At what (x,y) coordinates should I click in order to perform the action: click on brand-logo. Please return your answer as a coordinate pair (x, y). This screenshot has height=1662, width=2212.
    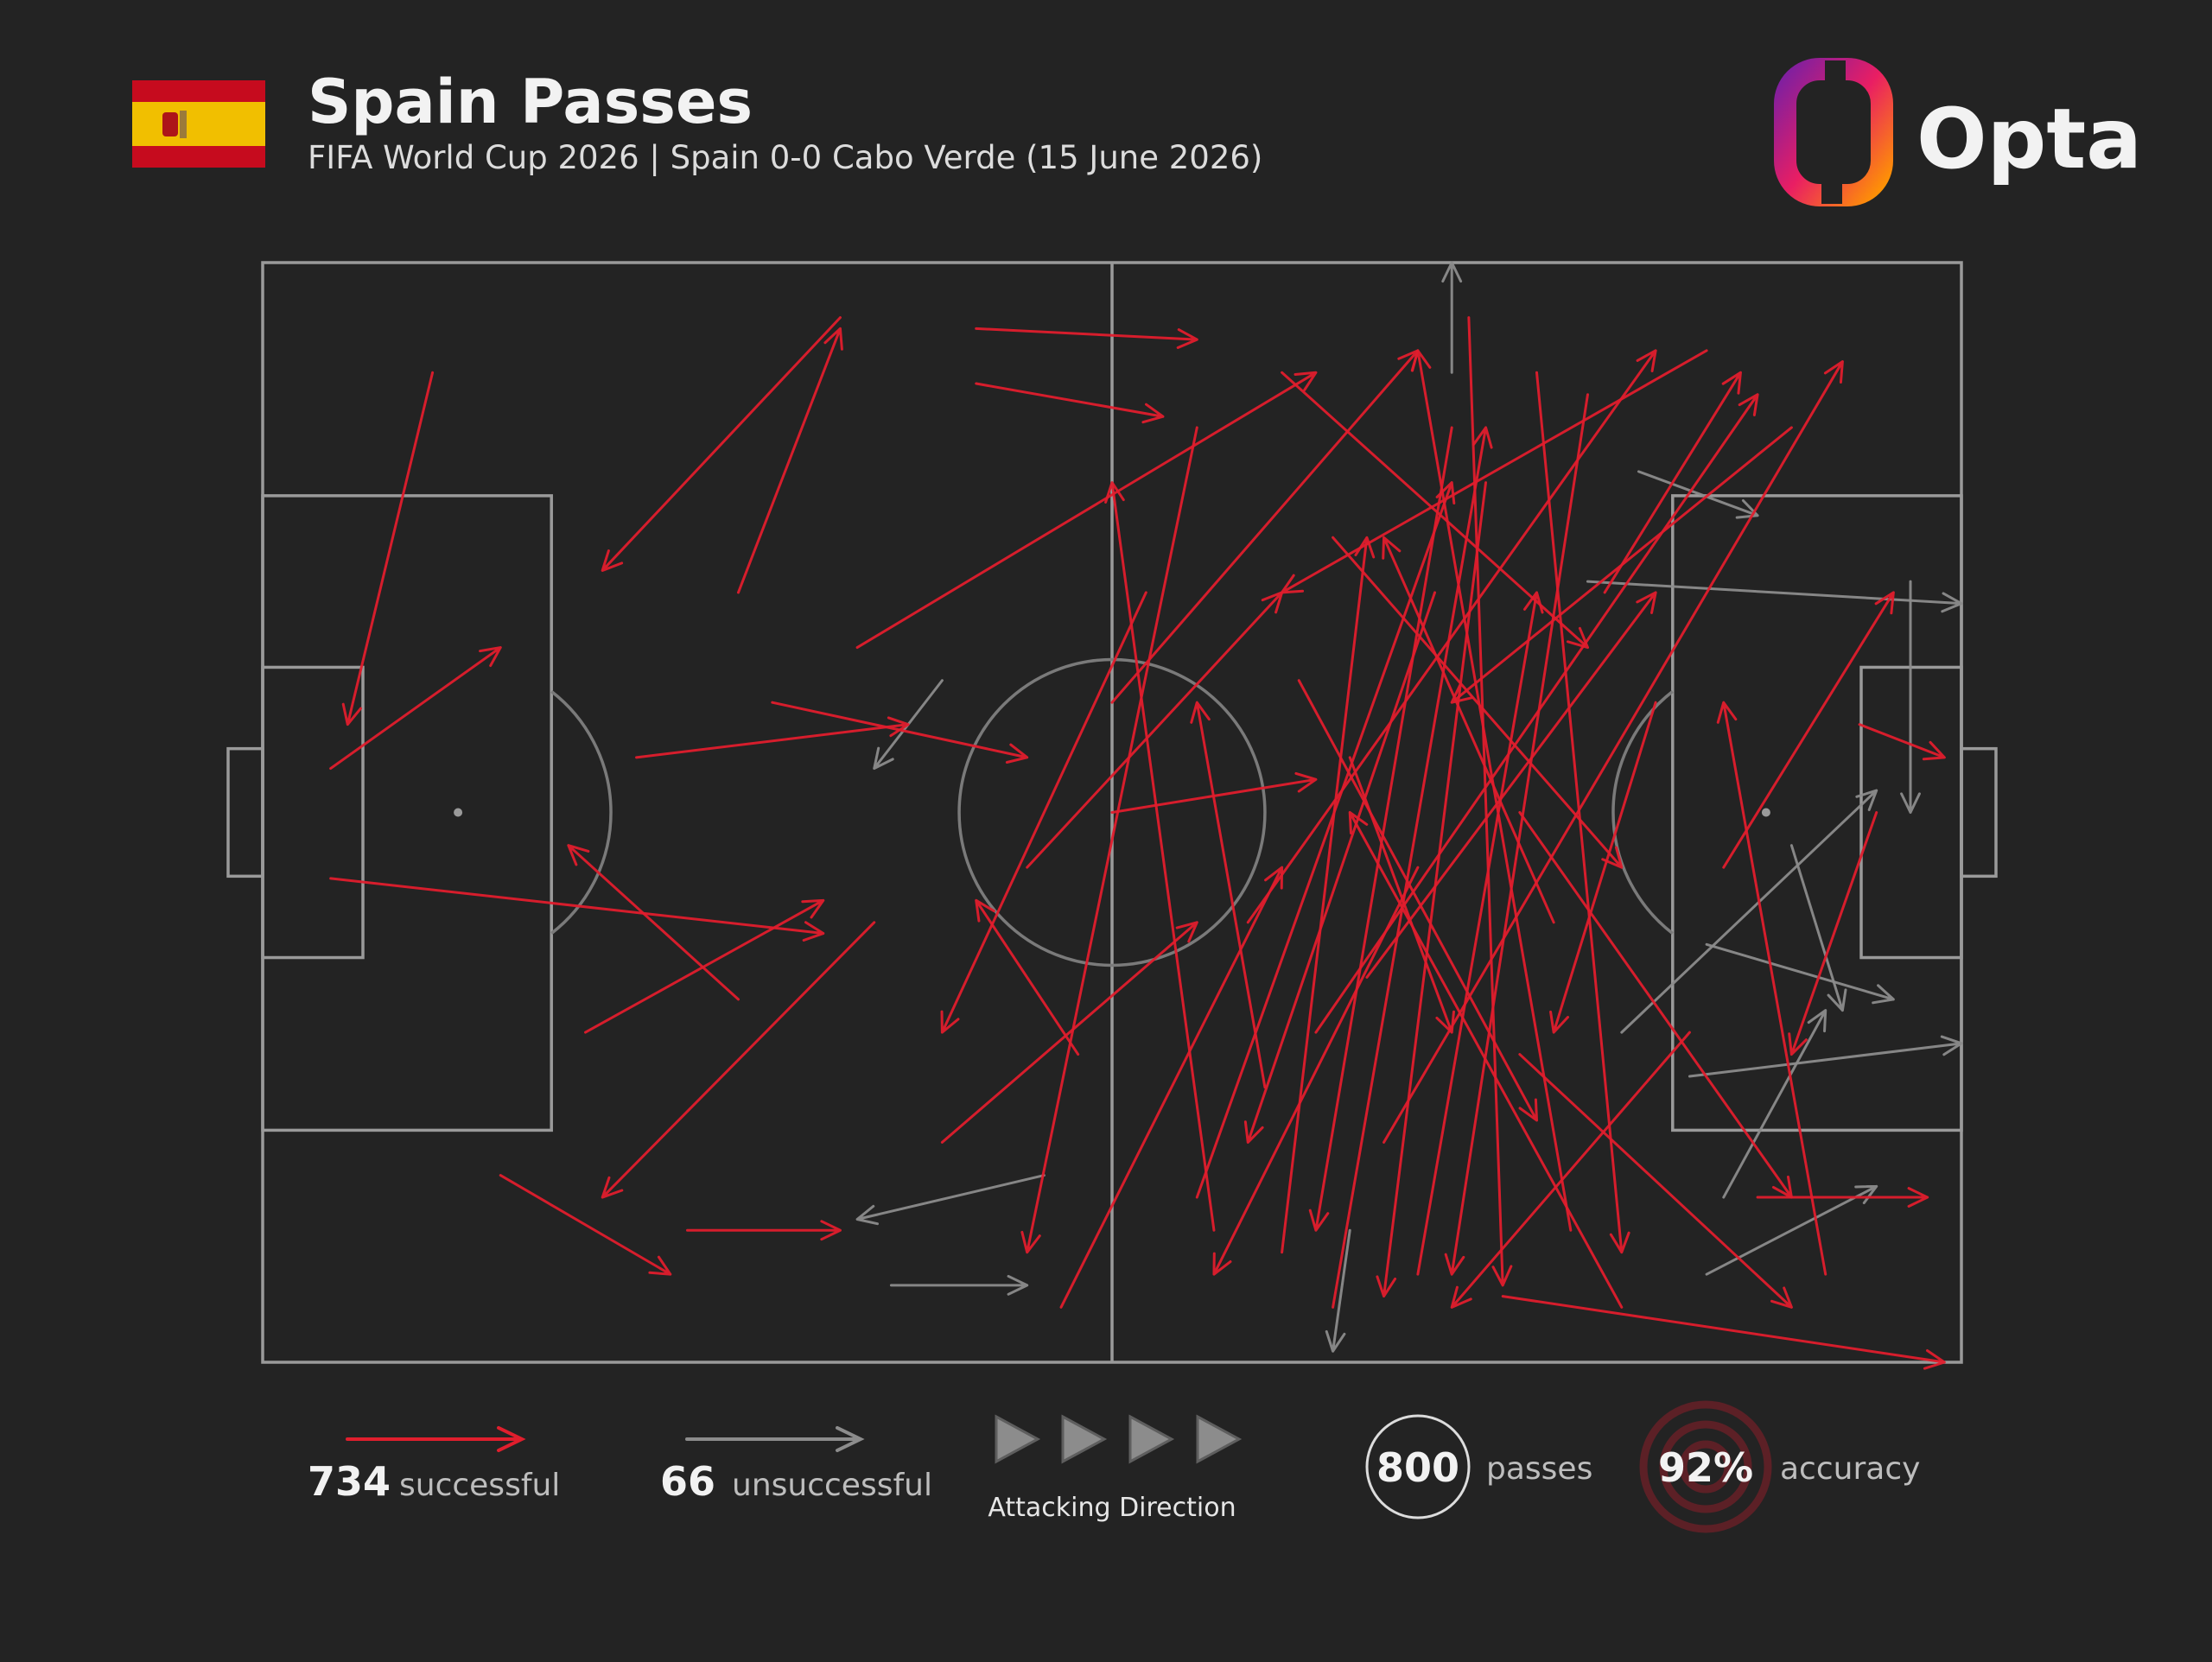
    Looking at the image, I should click on (1833, 132).